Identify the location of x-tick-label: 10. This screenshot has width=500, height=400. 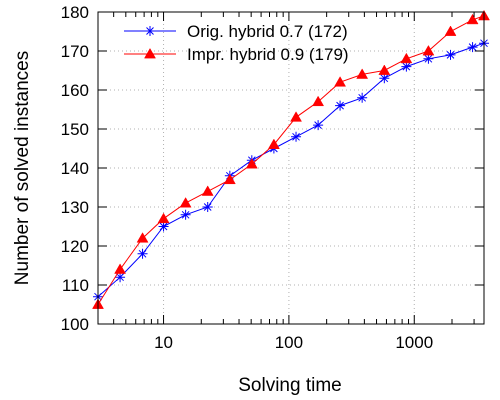
(163, 342).